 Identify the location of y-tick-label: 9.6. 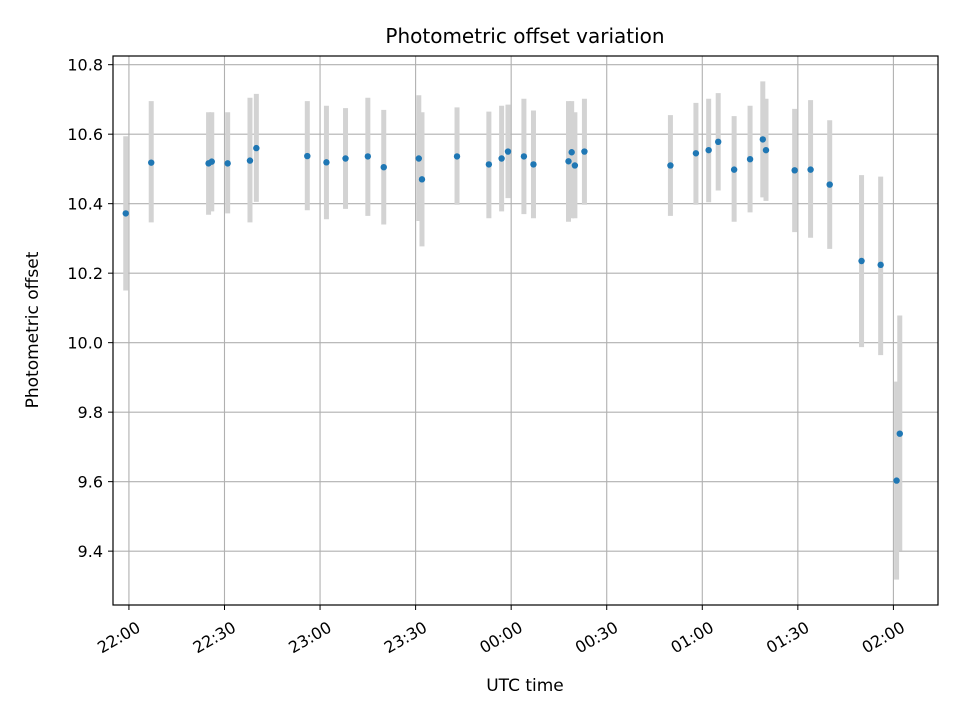
(90, 482).